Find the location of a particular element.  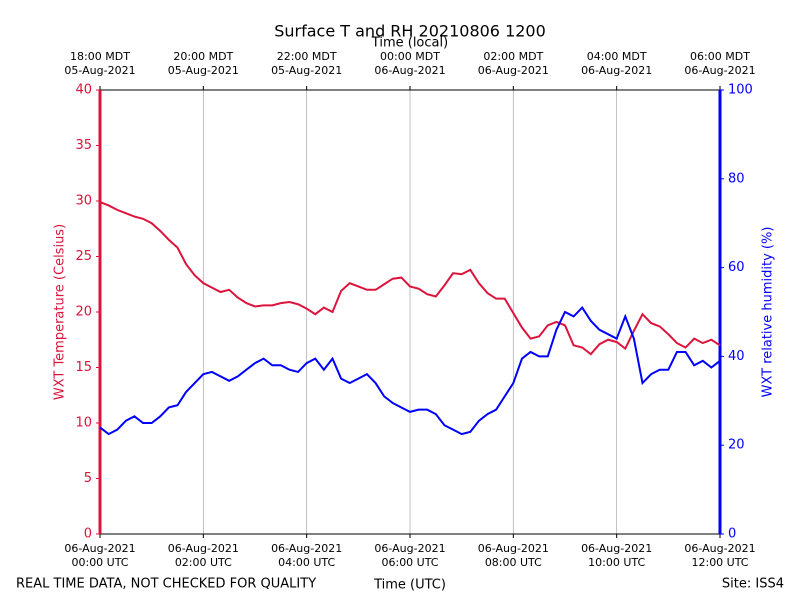

y-tick-label: 0 is located at coordinates (88, 534).